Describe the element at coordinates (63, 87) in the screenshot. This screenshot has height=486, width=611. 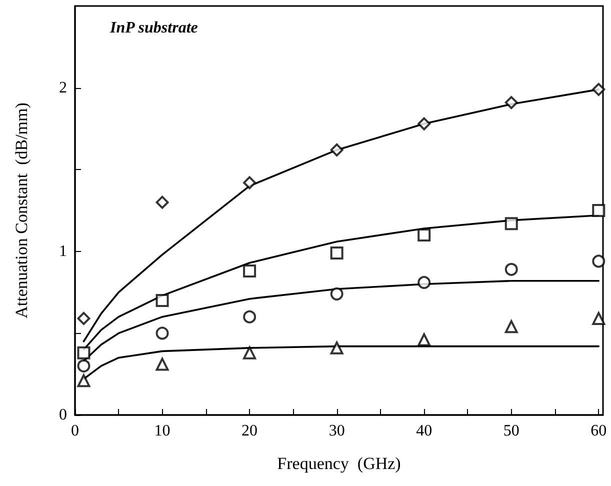
I see `y-tick-label: 2` at that location.